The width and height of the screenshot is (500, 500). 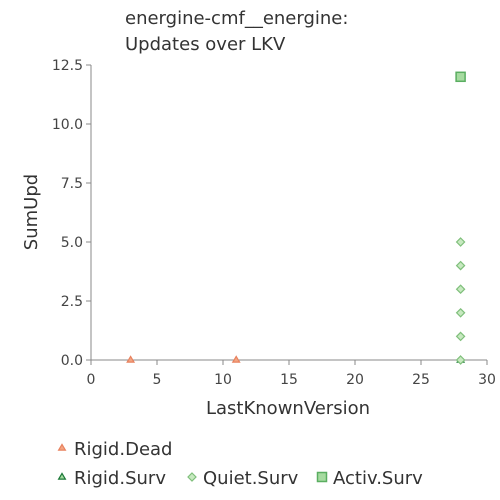 I want to click on y-tick-label: 12.5, so click(x=67, y=66).